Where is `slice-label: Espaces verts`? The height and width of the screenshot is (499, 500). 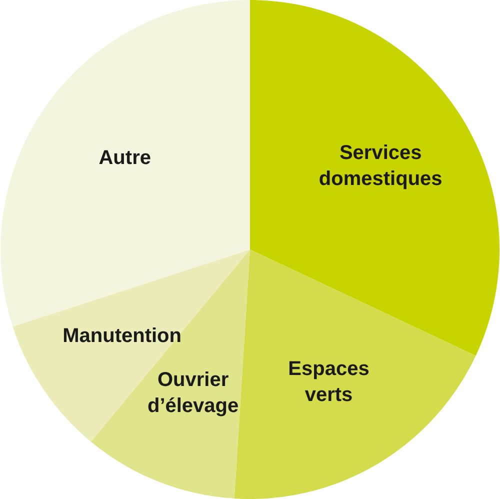
slice-label: Espaces verts is located at coordinates (329, 382).